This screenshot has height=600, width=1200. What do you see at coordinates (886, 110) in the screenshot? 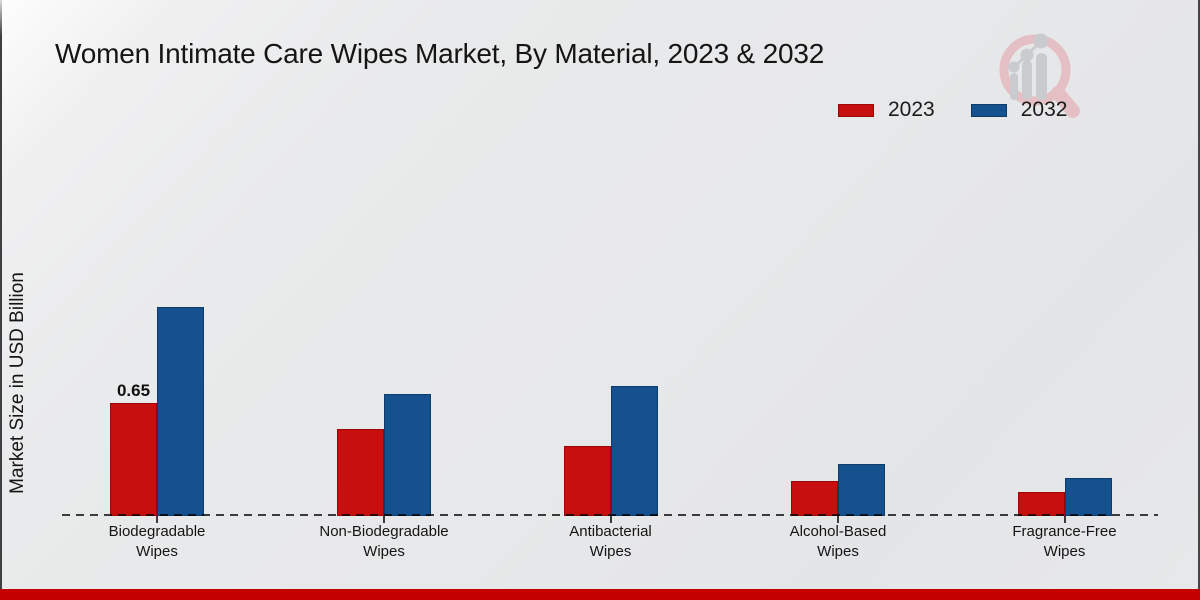
I see `legend-item-2023: 2023` at bounding box center [886, 110].